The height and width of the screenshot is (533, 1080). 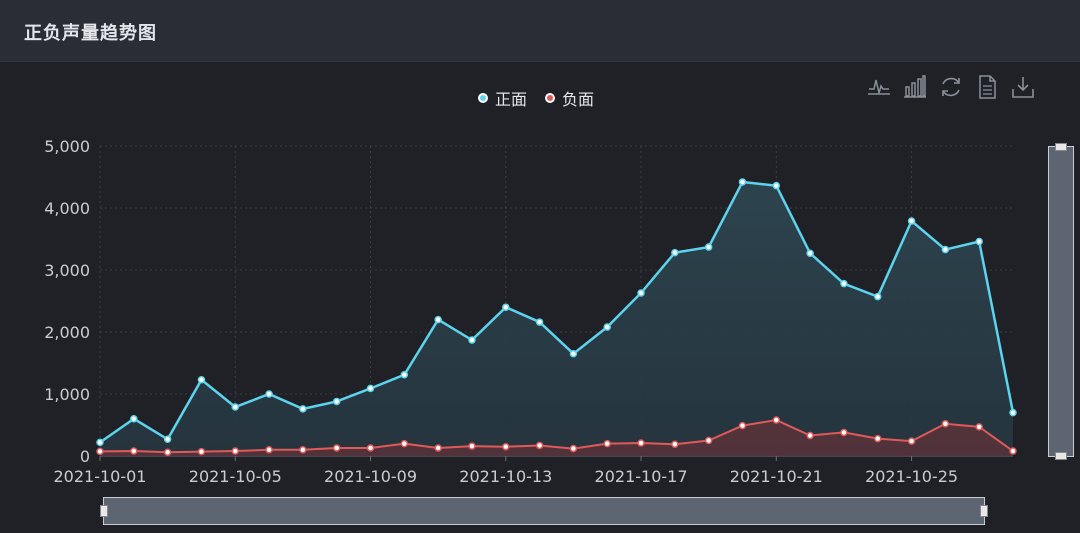 I want to click on chart-legend: 正面 负面, so click(x=536, y=98).